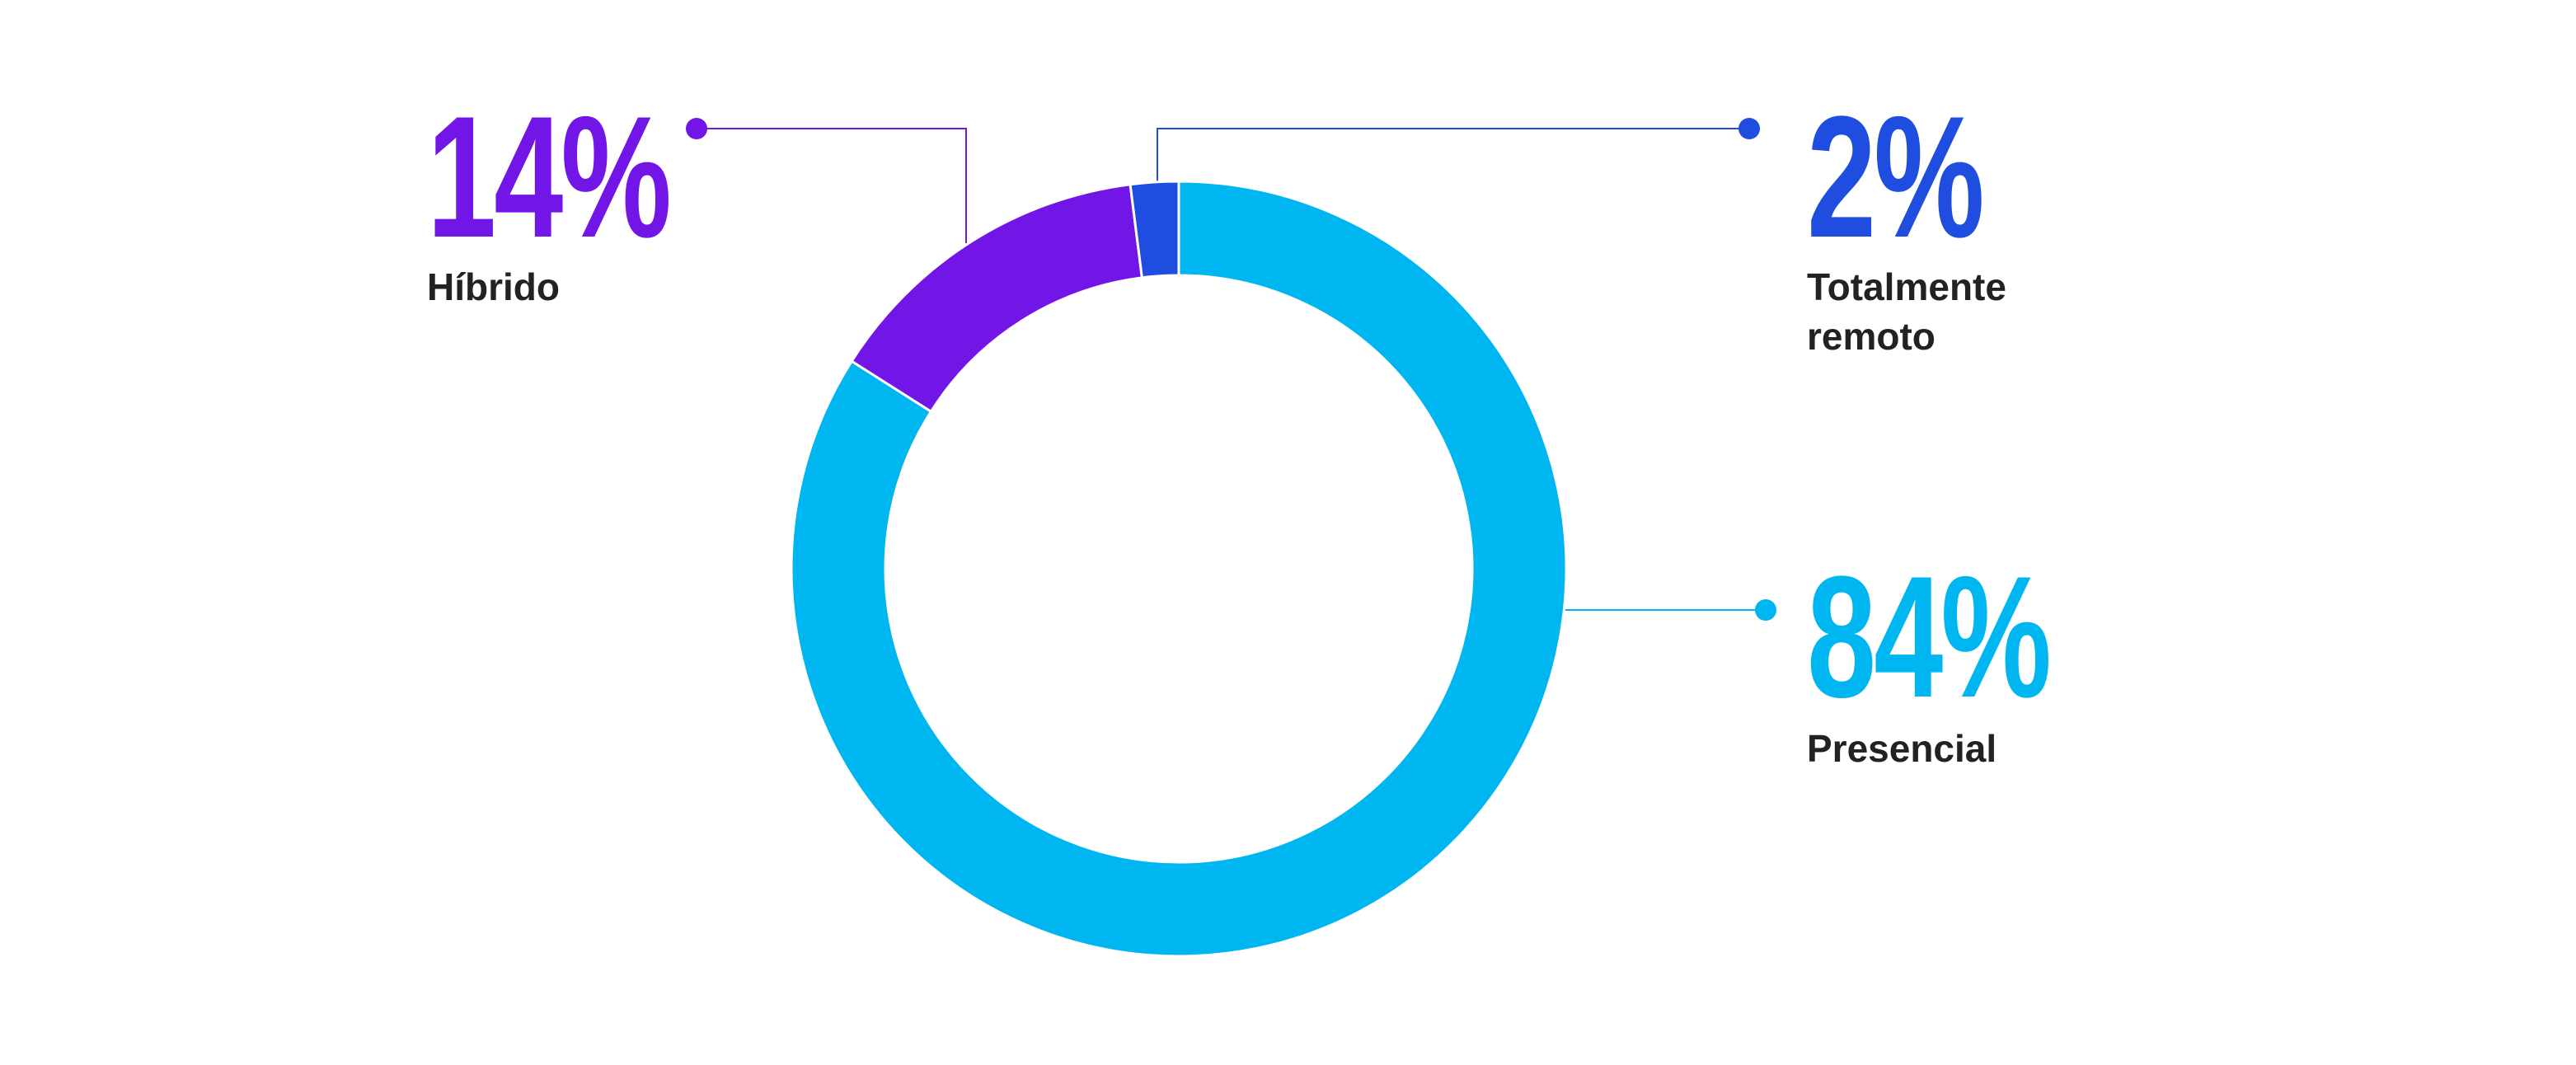  What do you see at coordinates (550, 177) in the screenshot?
I see `value-label: 14%` at bounding box center [550, 177].